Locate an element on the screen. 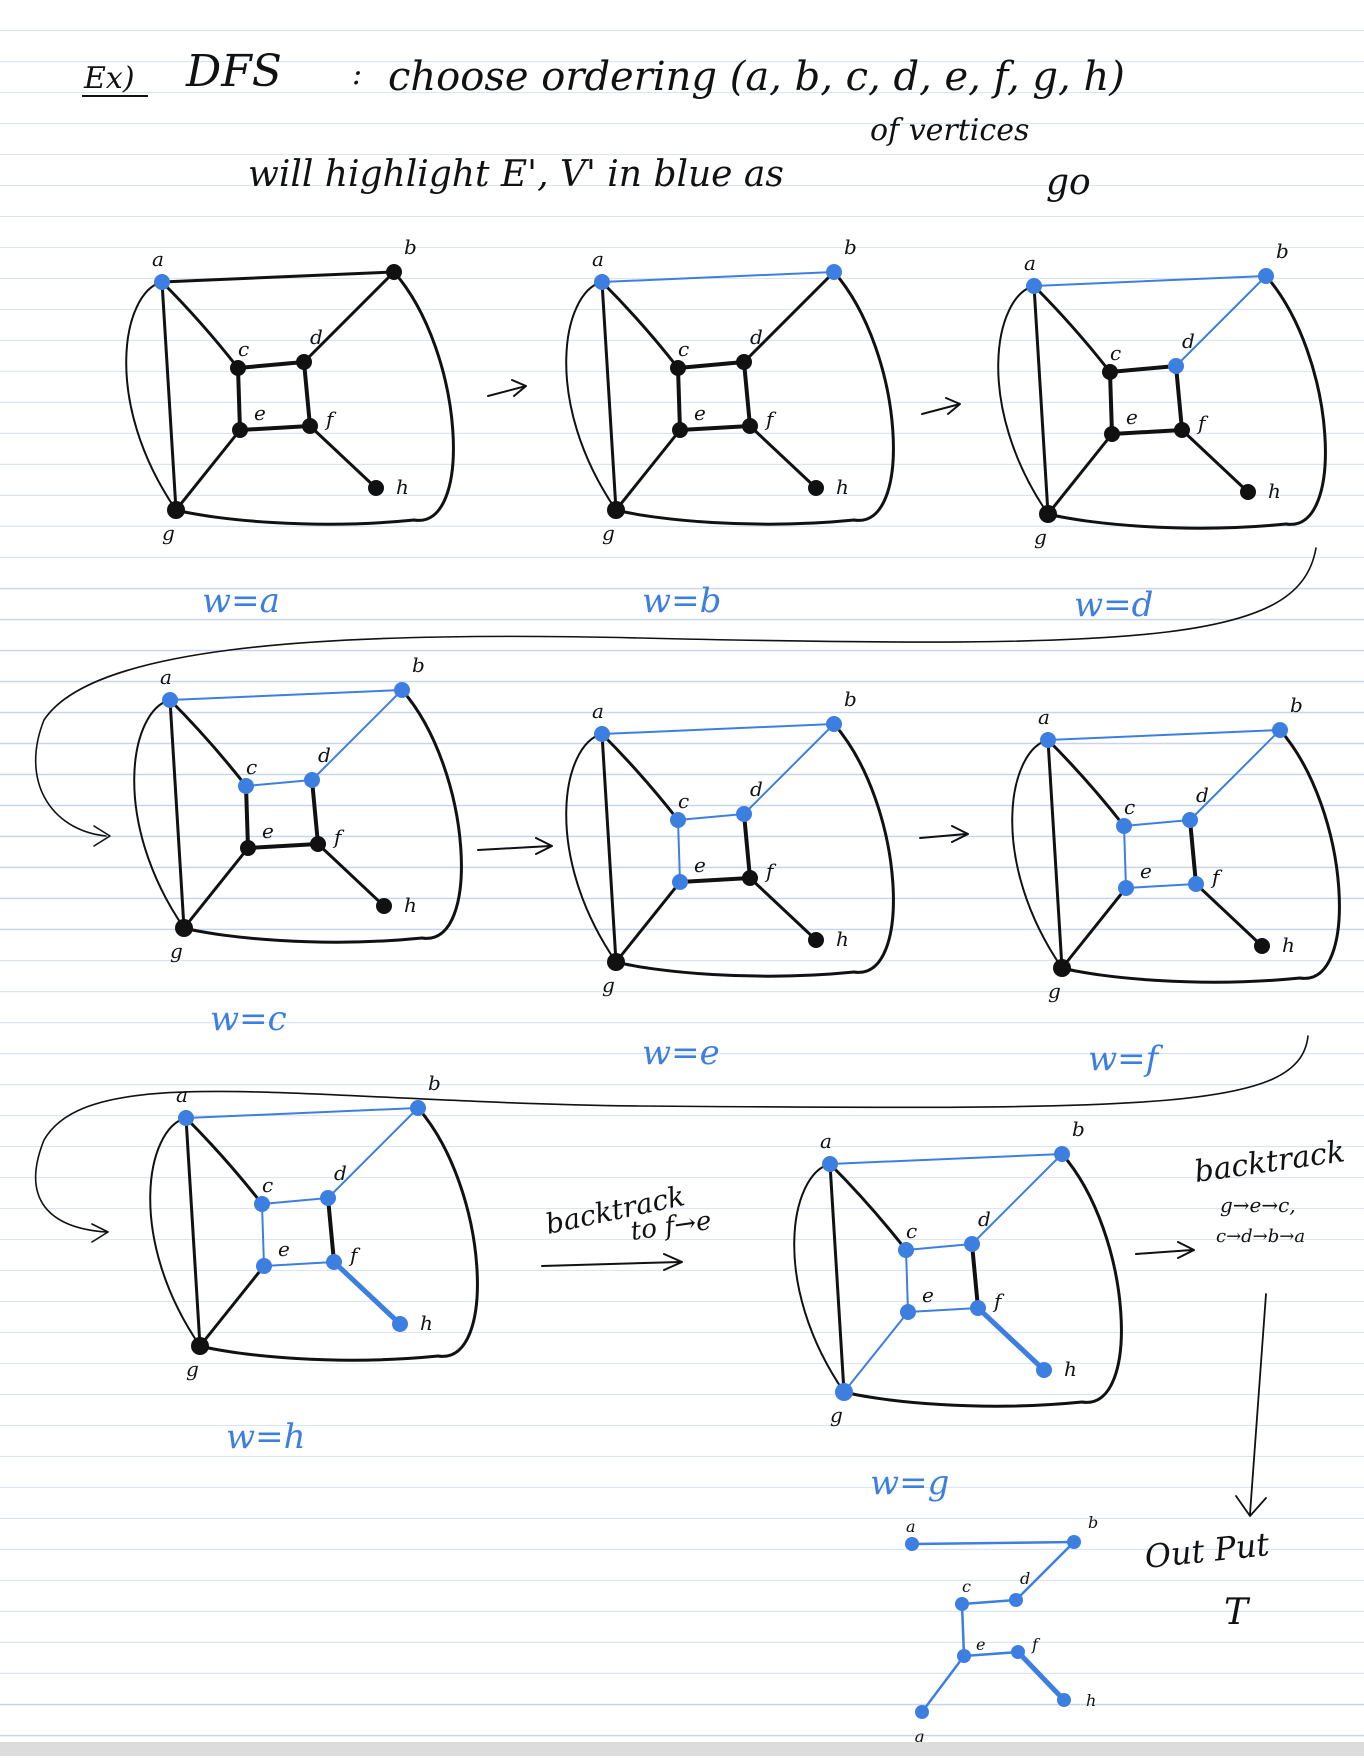 The height and width of the screenshot is (1760, 1364). tree-label-a: a is located at coordinates (911, 1526).